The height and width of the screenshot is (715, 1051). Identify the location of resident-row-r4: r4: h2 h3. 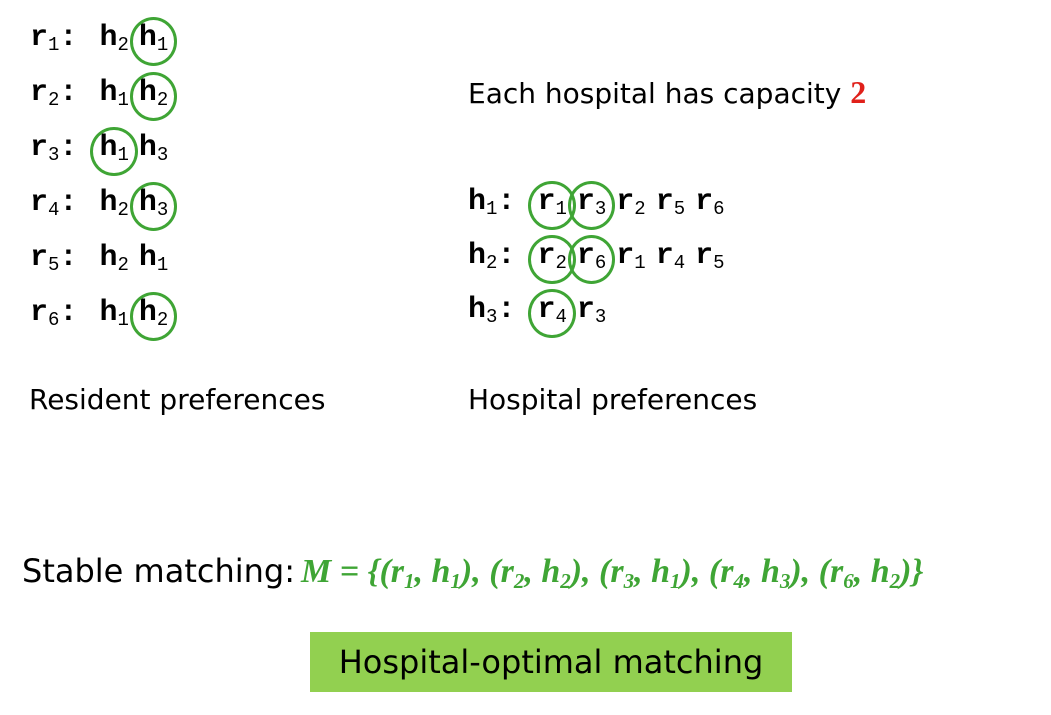
(101, 206).